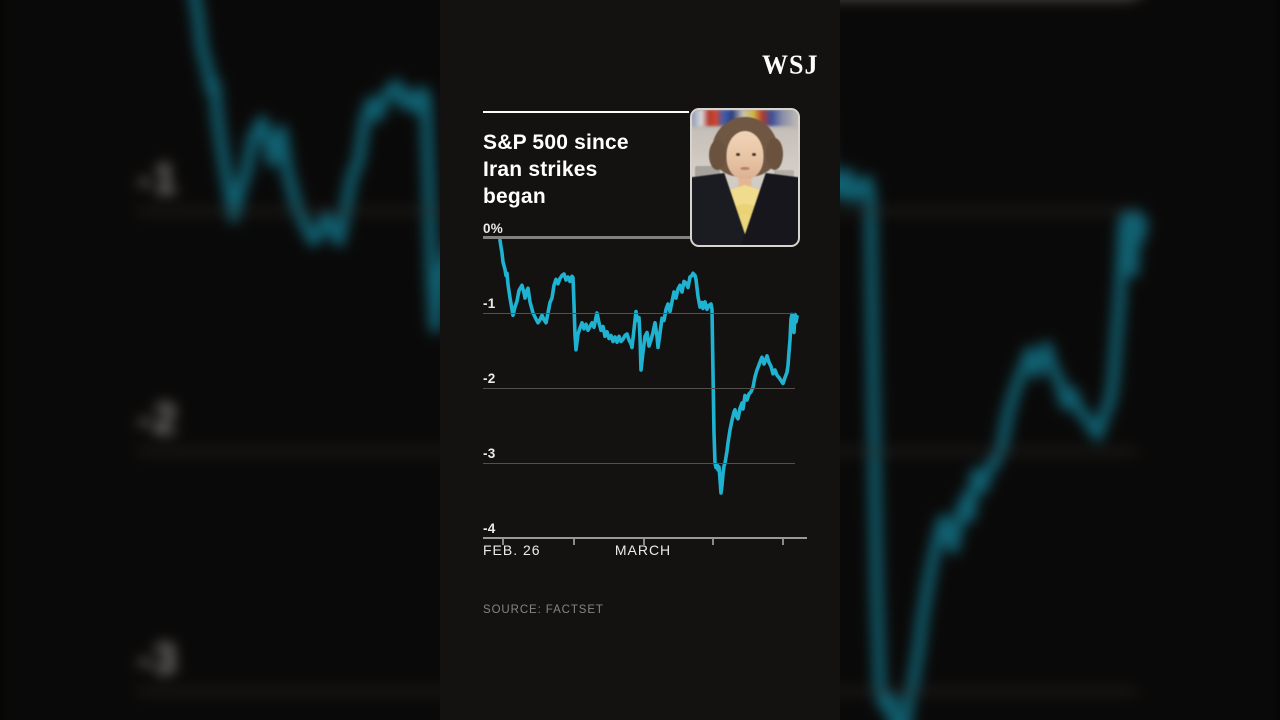 The image size is (1280, 720). I want to click on y-tick-label: 0%, so click(493, 228).